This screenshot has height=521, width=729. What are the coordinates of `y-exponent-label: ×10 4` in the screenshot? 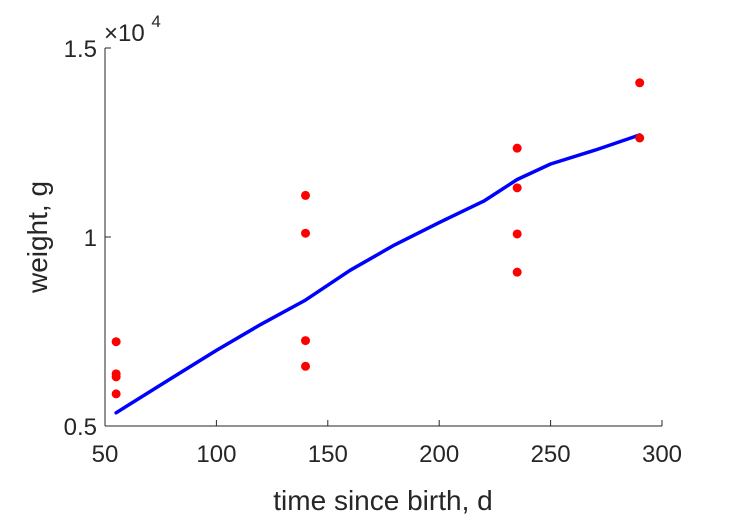 It's located at (132, 29).